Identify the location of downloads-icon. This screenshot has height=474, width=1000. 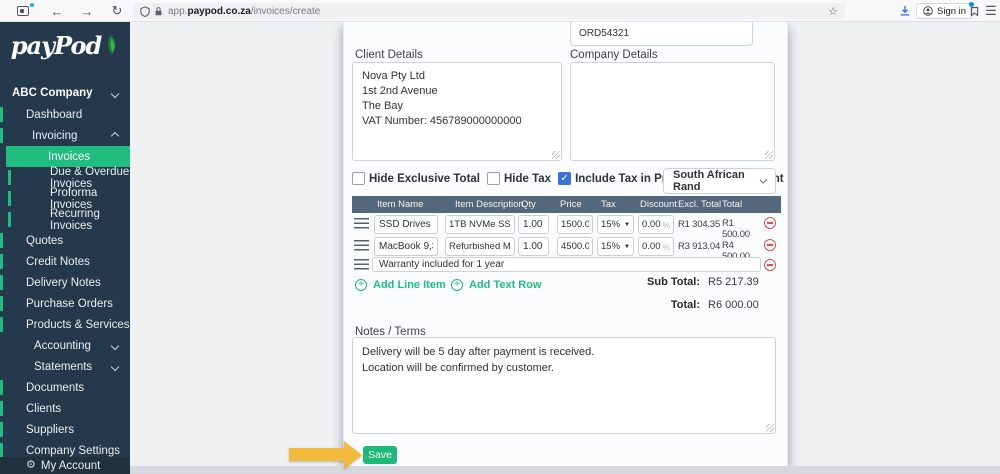
(905, 11).